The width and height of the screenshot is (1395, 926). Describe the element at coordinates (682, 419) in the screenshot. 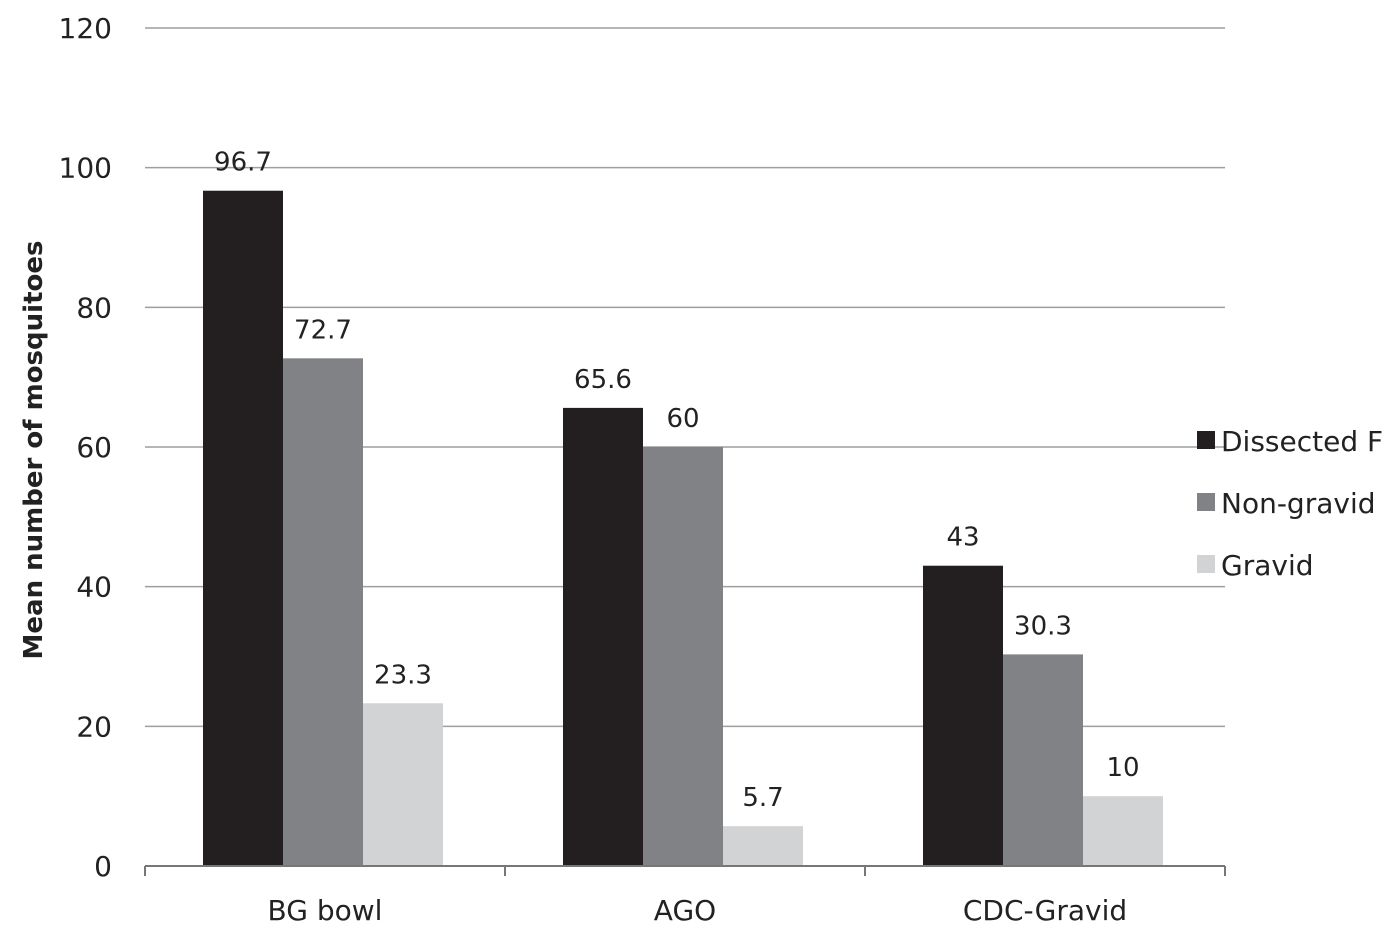

I see `data-label: 60` at that location.